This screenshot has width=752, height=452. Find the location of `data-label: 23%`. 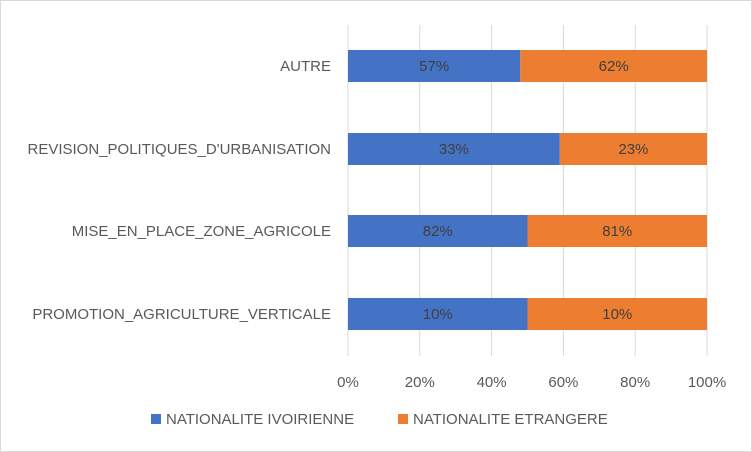

data-label: 23% is located at coordinates (633, 149).